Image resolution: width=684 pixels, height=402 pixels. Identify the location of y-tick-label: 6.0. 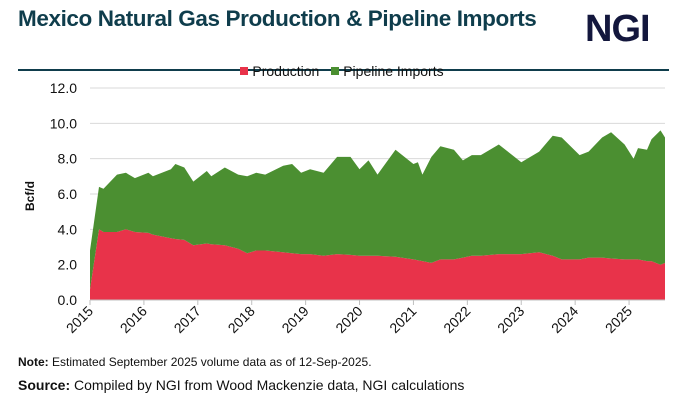
(68, 194).